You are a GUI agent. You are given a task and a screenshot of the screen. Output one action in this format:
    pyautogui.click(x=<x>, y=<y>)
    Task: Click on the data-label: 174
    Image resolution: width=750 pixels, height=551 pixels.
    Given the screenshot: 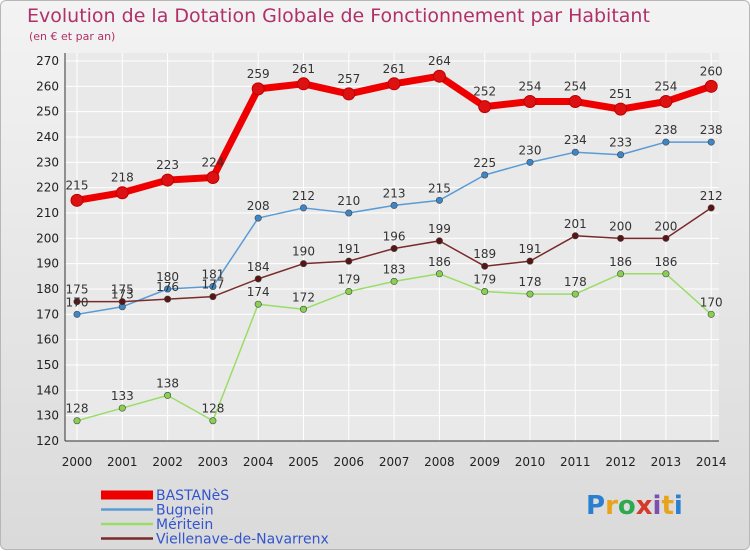 What is the action you would take?
    pyautogui.click(x=258, y=292)
    